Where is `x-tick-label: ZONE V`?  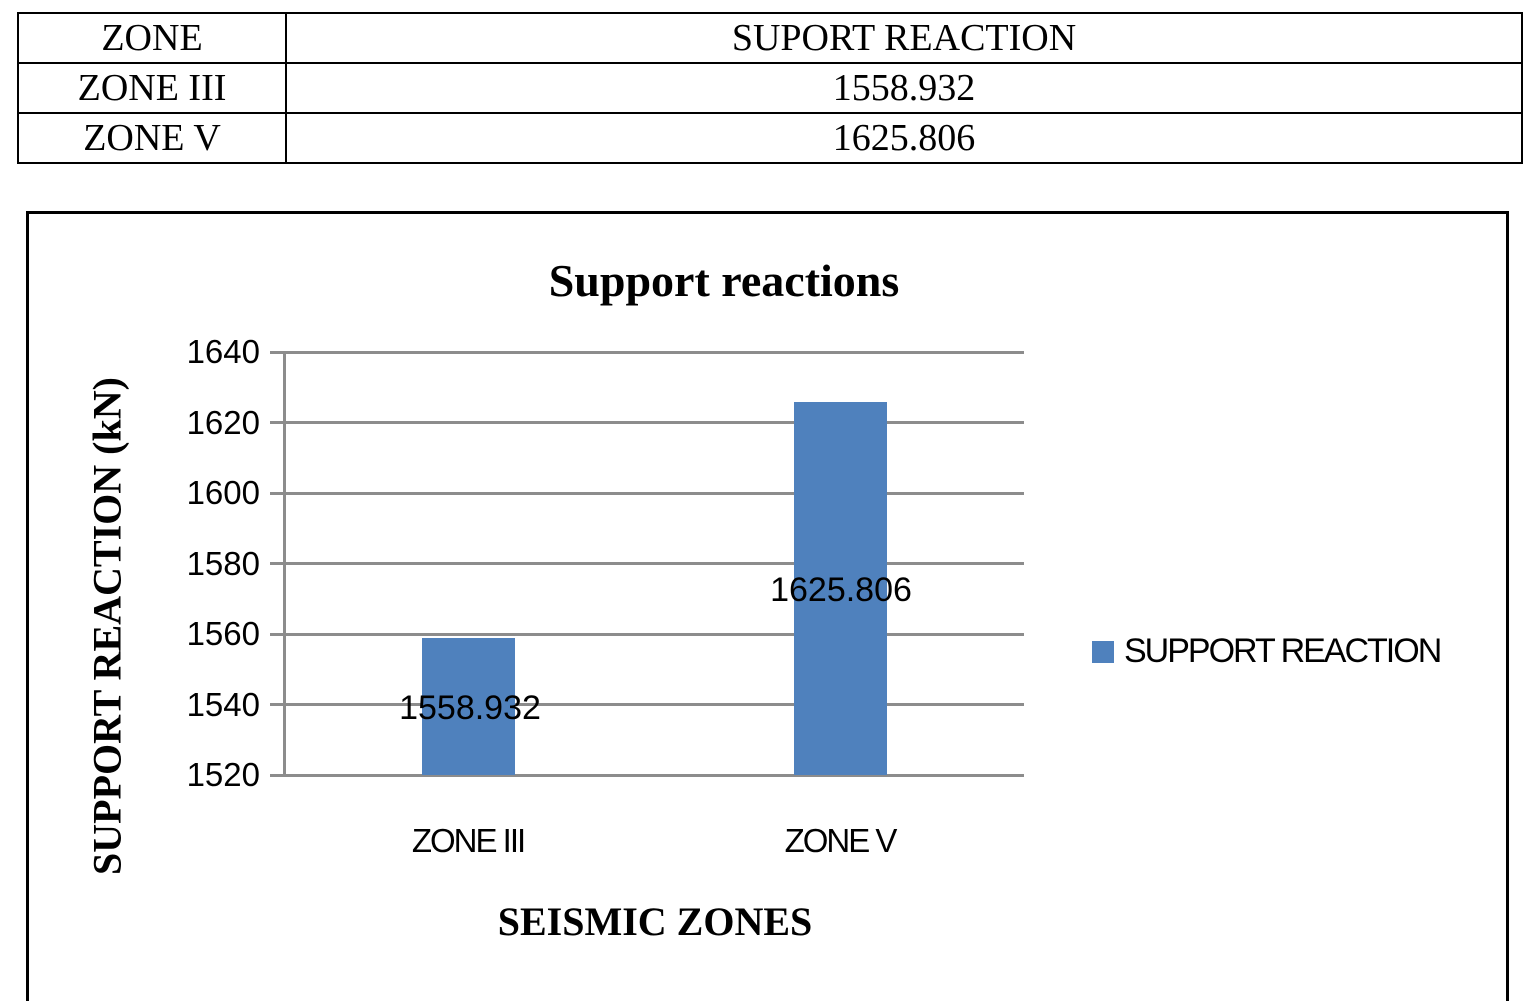 x-tick-label: ZONE V is located at coordinates (841, 840).